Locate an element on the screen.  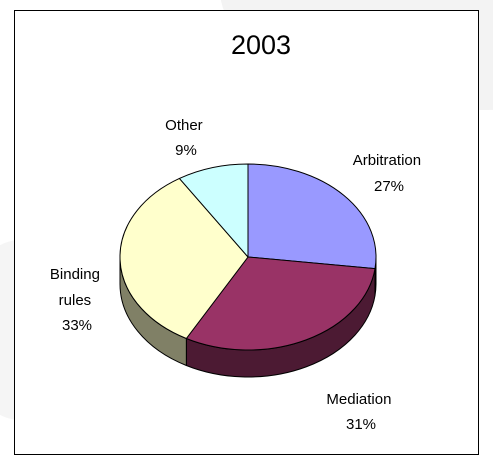
label-other-name: Other is located at coordinates (184, 125).